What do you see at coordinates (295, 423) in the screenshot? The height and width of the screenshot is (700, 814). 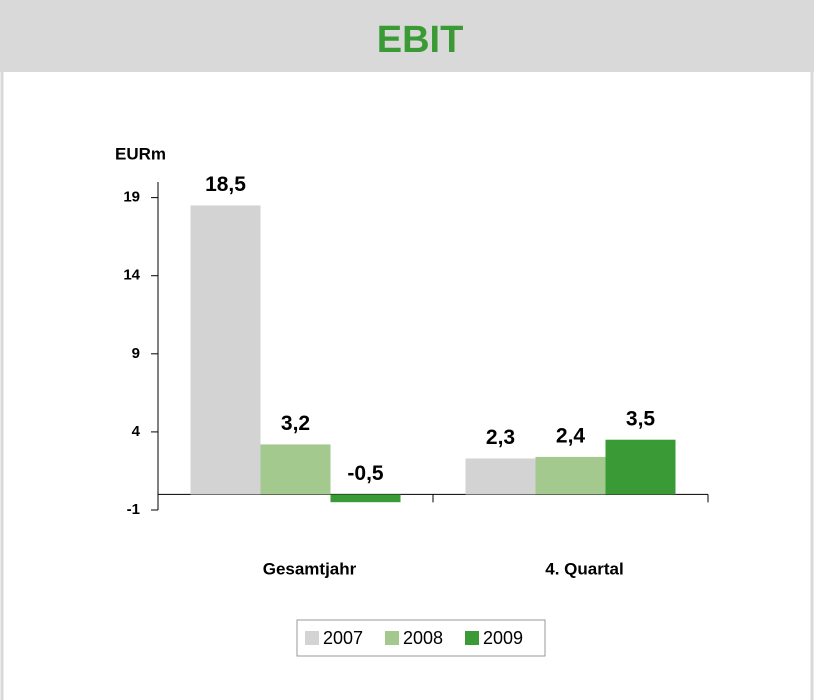 I see `data-label: 3,2` at bounding box center [295, 423].